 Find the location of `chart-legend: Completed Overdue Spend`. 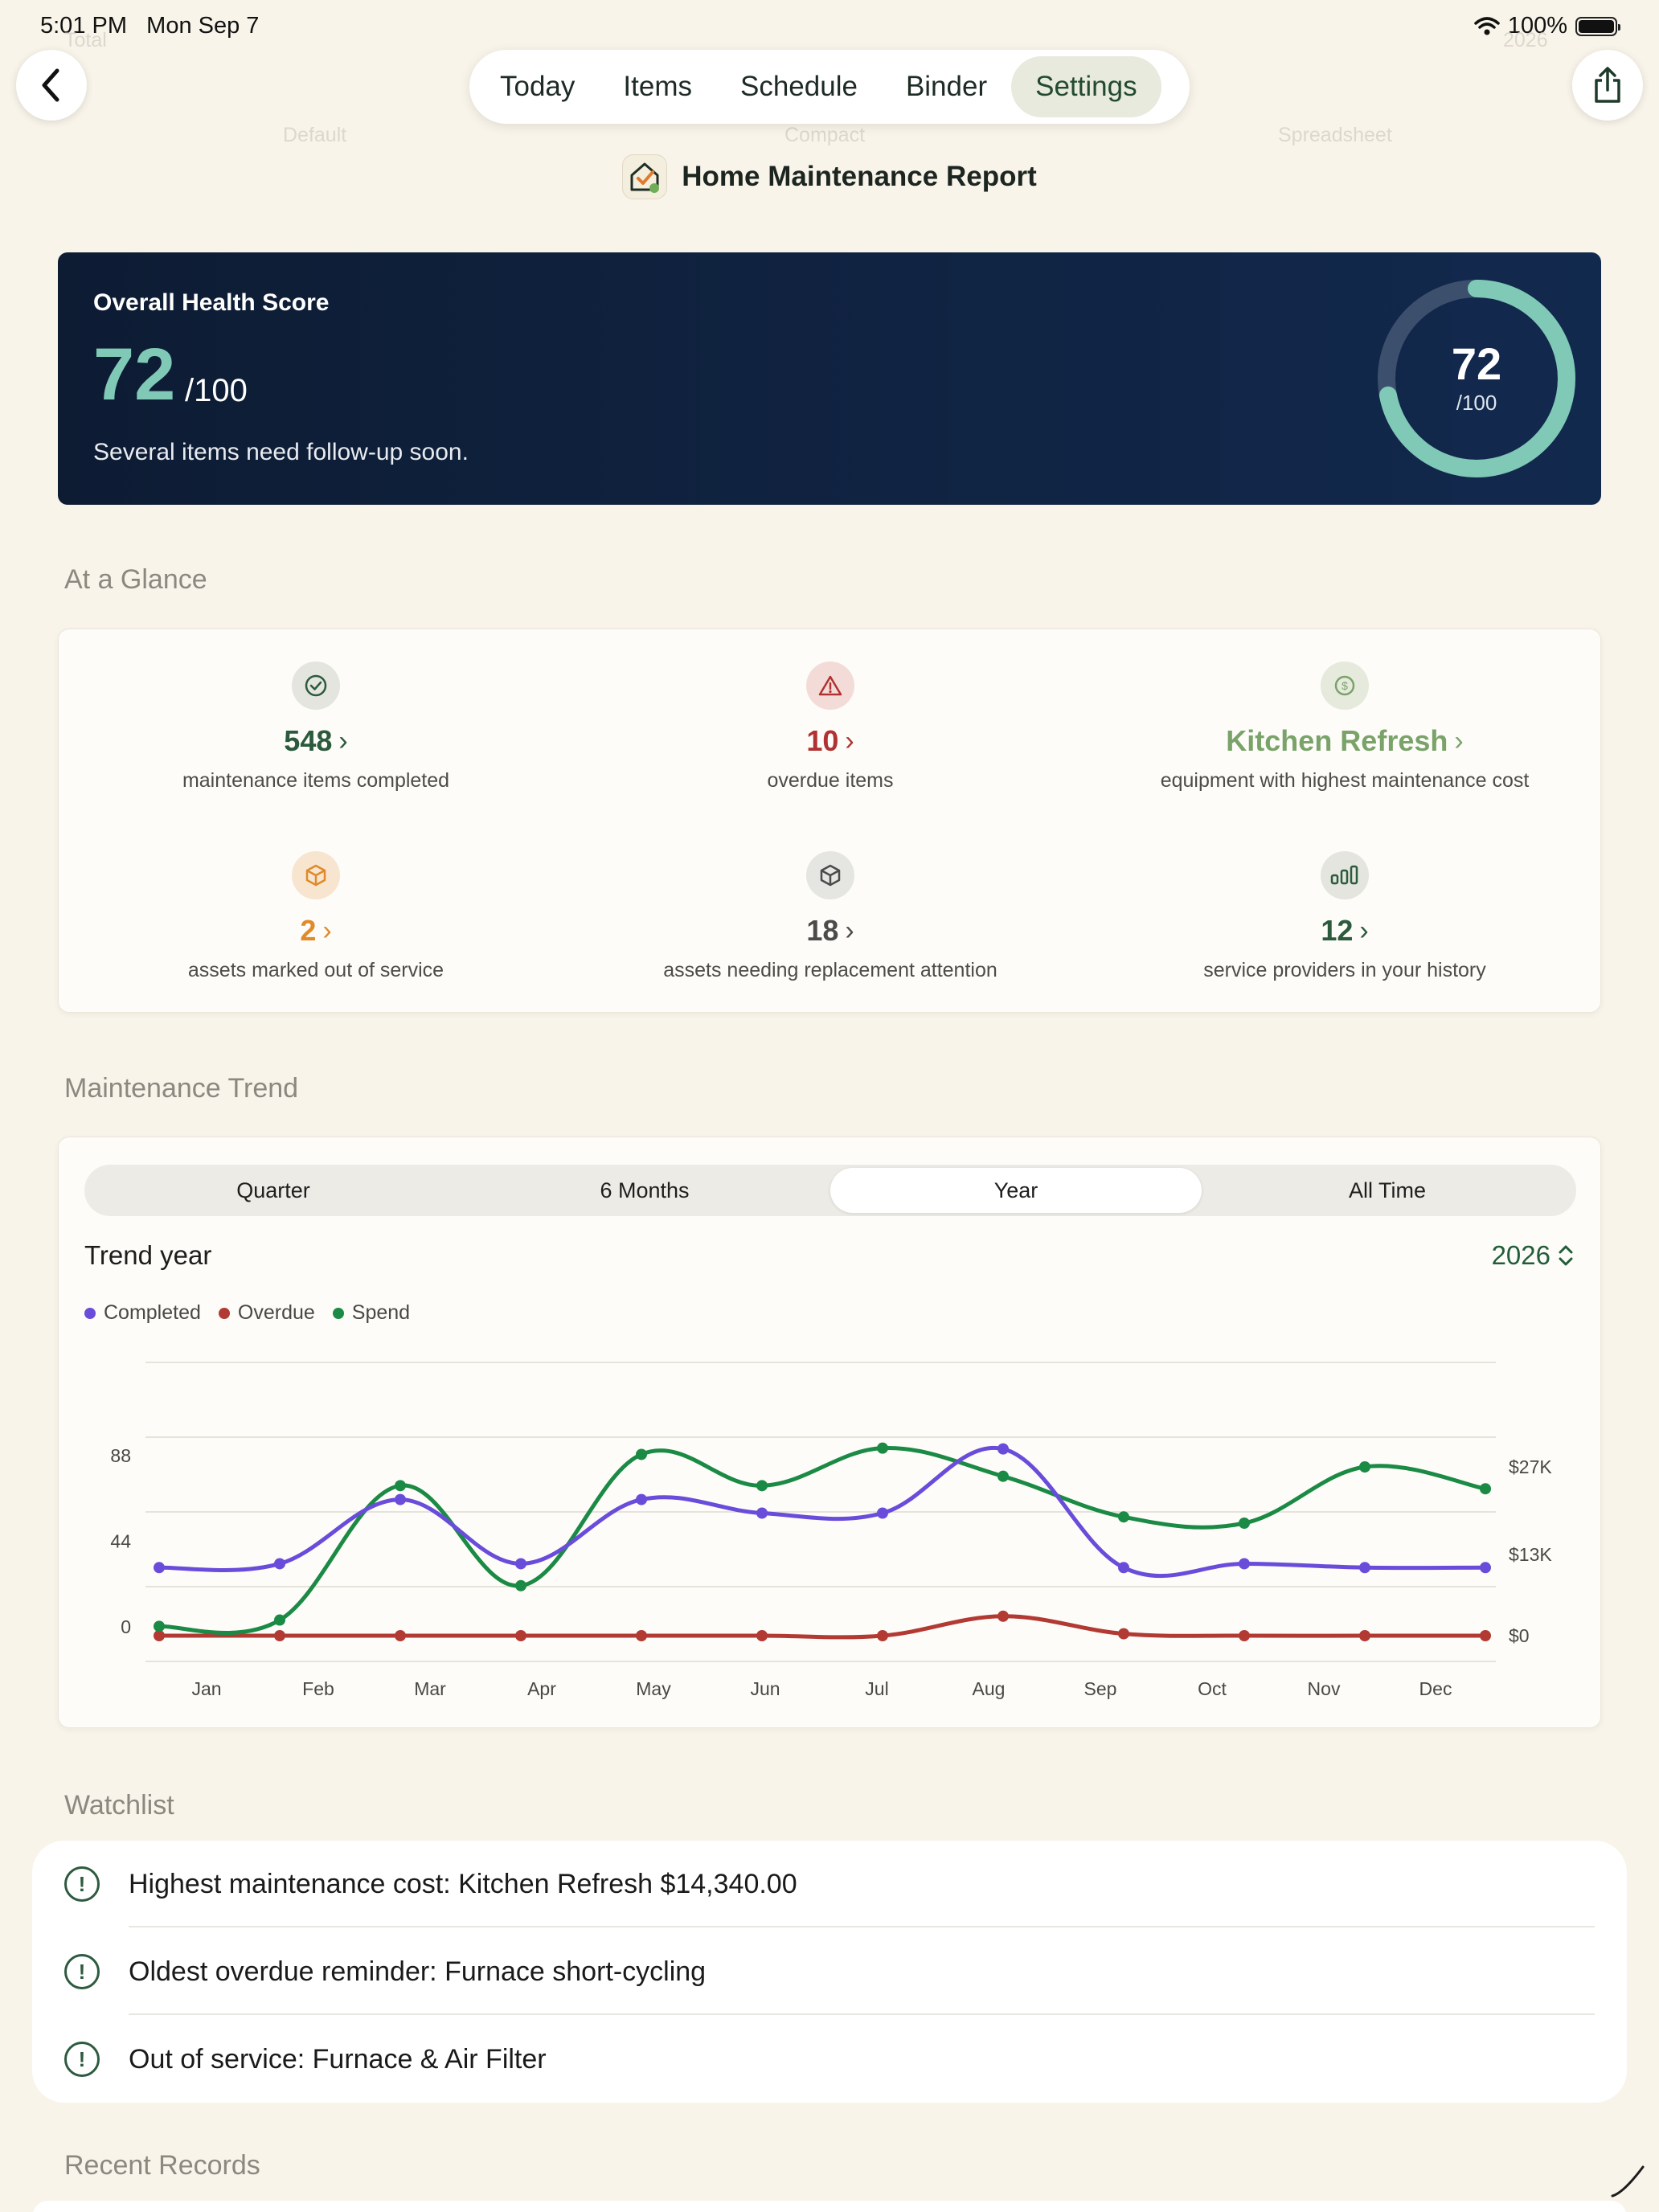

chart-legend: Completed Overdue Spend is located at coordinates (247, 1313).